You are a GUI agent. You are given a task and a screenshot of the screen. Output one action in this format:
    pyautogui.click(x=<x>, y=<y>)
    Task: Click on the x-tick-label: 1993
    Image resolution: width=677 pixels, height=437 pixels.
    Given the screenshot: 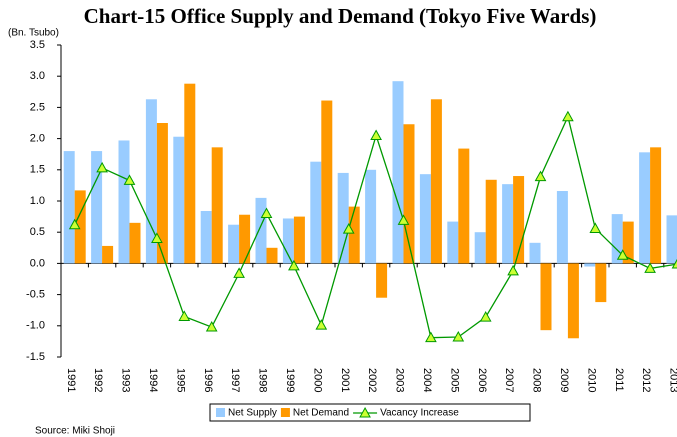 What is the action you would take?
    pyautogui.click(x=126, y=380)
    